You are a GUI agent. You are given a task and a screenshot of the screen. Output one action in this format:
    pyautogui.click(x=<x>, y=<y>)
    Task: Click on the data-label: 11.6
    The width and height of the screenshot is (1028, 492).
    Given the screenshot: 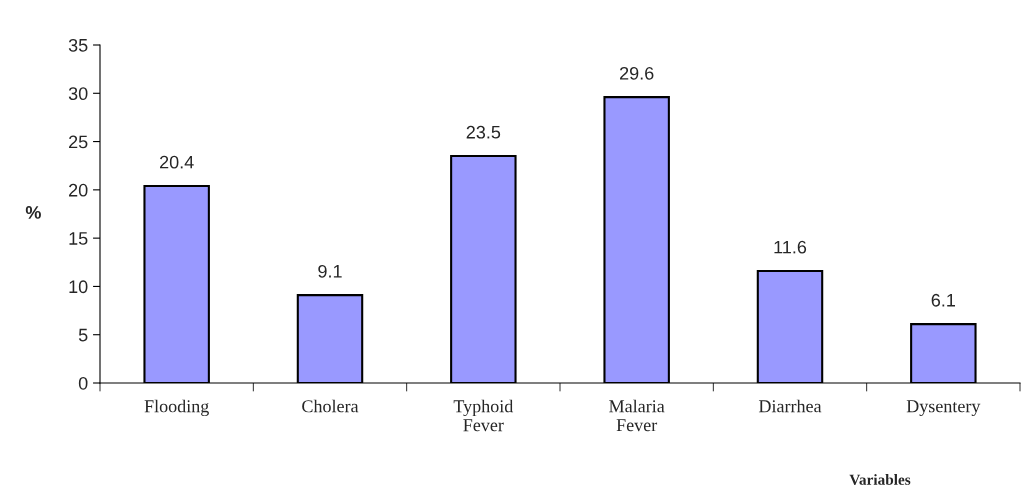 What is the action you would take?
    pyautogui.click(x=790, y=247)
    